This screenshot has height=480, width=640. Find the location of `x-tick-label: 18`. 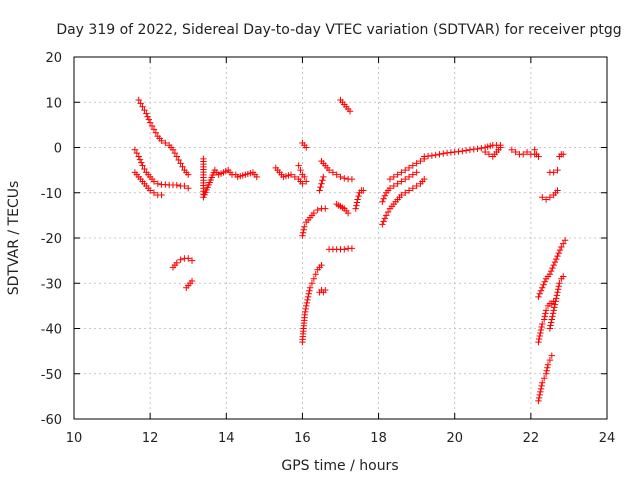

x-tick-label: 18 is located at coordinates (378, 438).